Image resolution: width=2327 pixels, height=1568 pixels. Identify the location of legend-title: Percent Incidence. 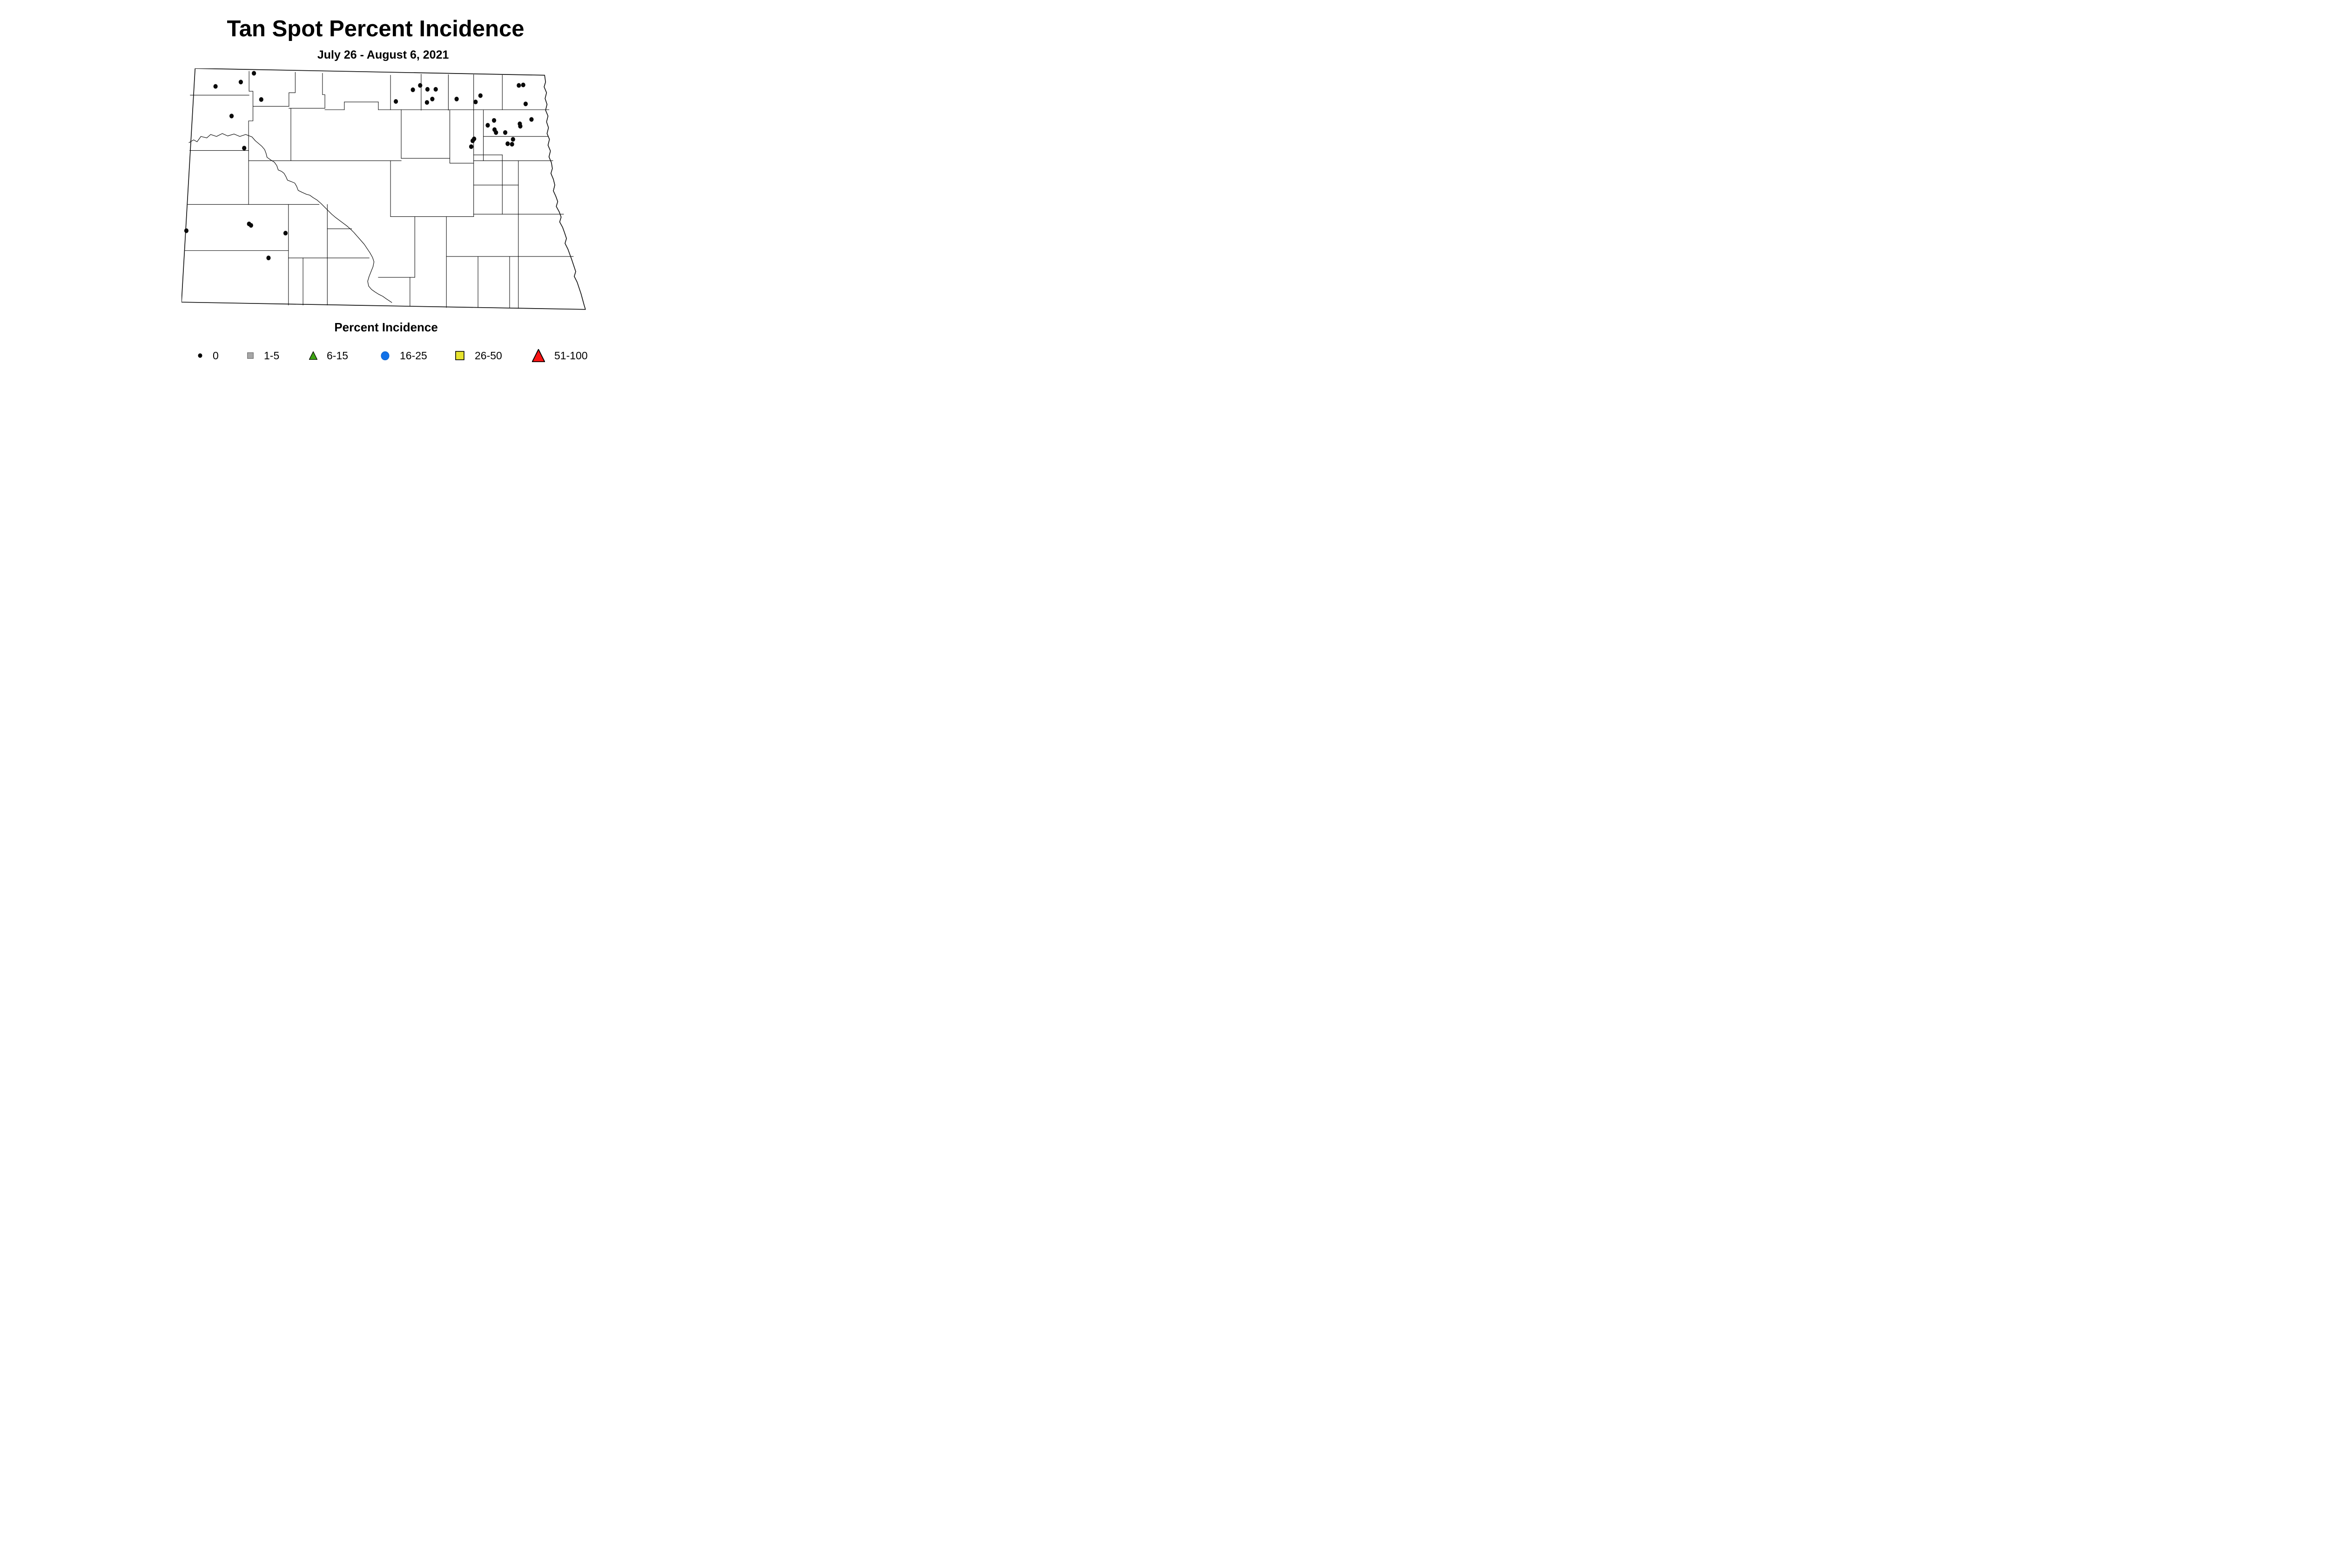
(386, 327).